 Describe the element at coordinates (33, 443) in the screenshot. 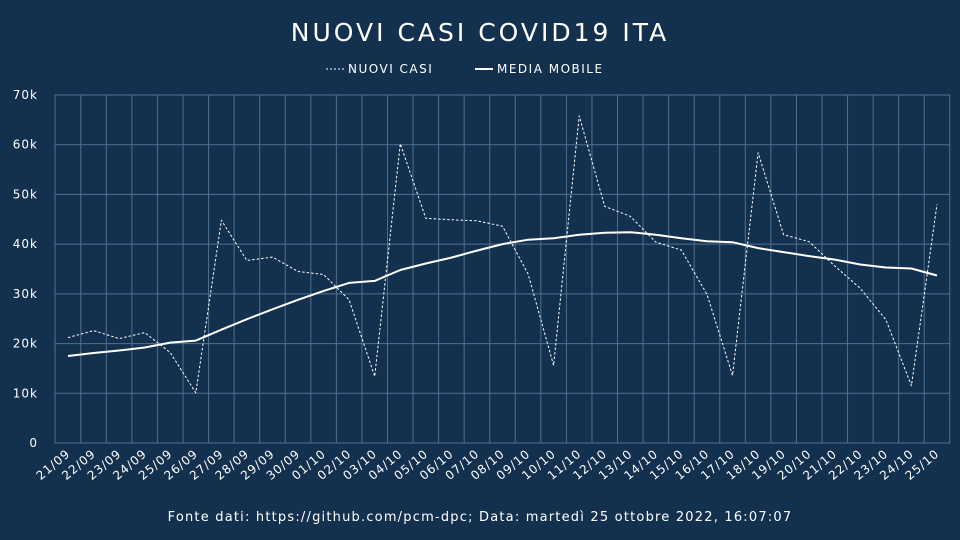

I see `y-tick-label: 0` at that location.